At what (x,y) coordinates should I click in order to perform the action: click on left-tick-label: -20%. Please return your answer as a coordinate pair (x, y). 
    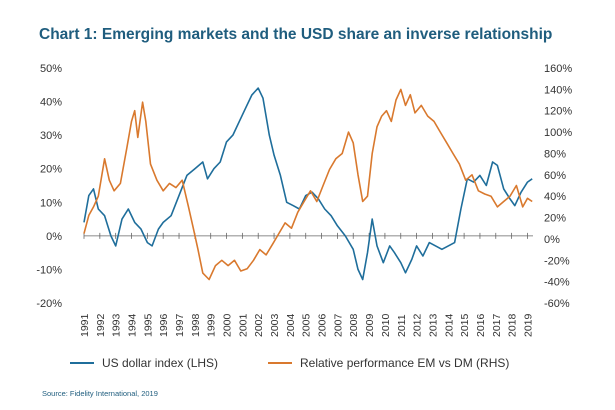
    Looking at the image, I should click on (49, 304).